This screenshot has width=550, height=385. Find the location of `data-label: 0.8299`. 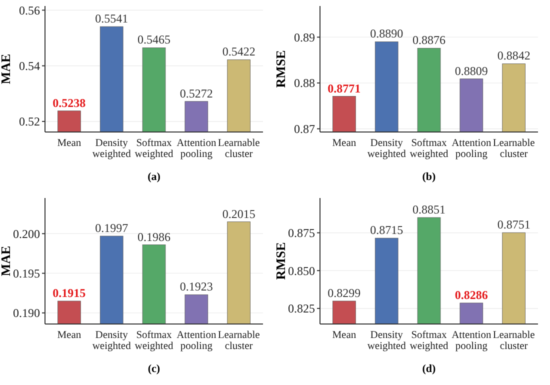

data-label: 0.8299 is located at coordinates (344, 293).